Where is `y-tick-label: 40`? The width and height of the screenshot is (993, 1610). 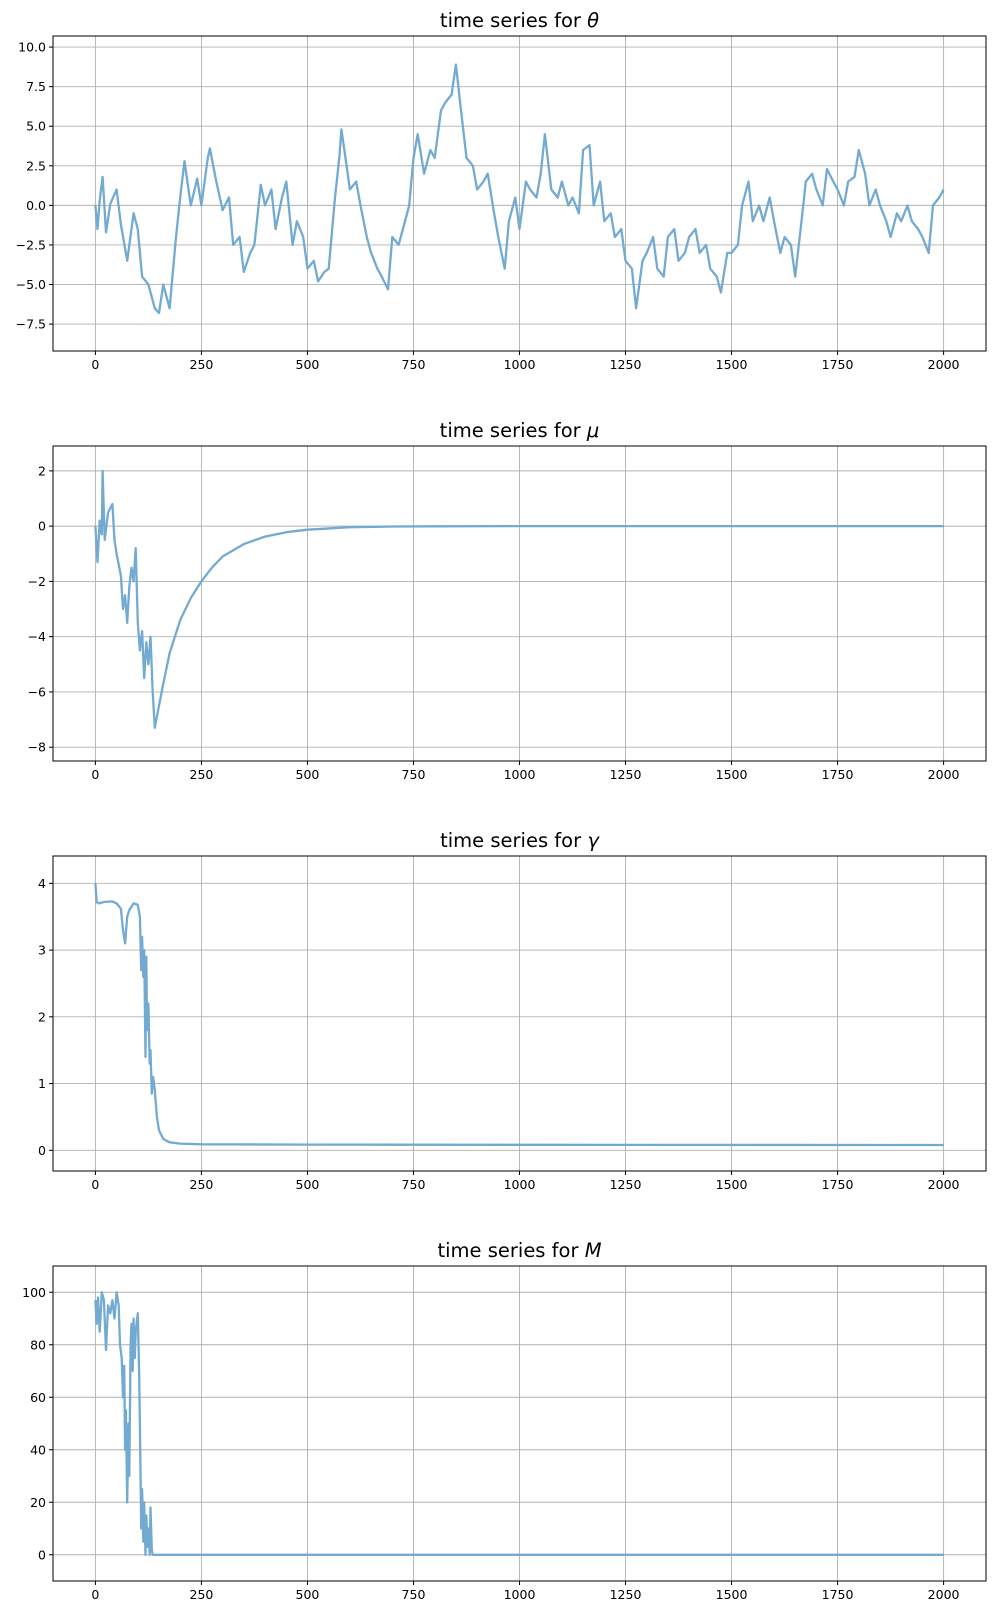
y-tick-label: 40 is located at coordinates (38, 1449).